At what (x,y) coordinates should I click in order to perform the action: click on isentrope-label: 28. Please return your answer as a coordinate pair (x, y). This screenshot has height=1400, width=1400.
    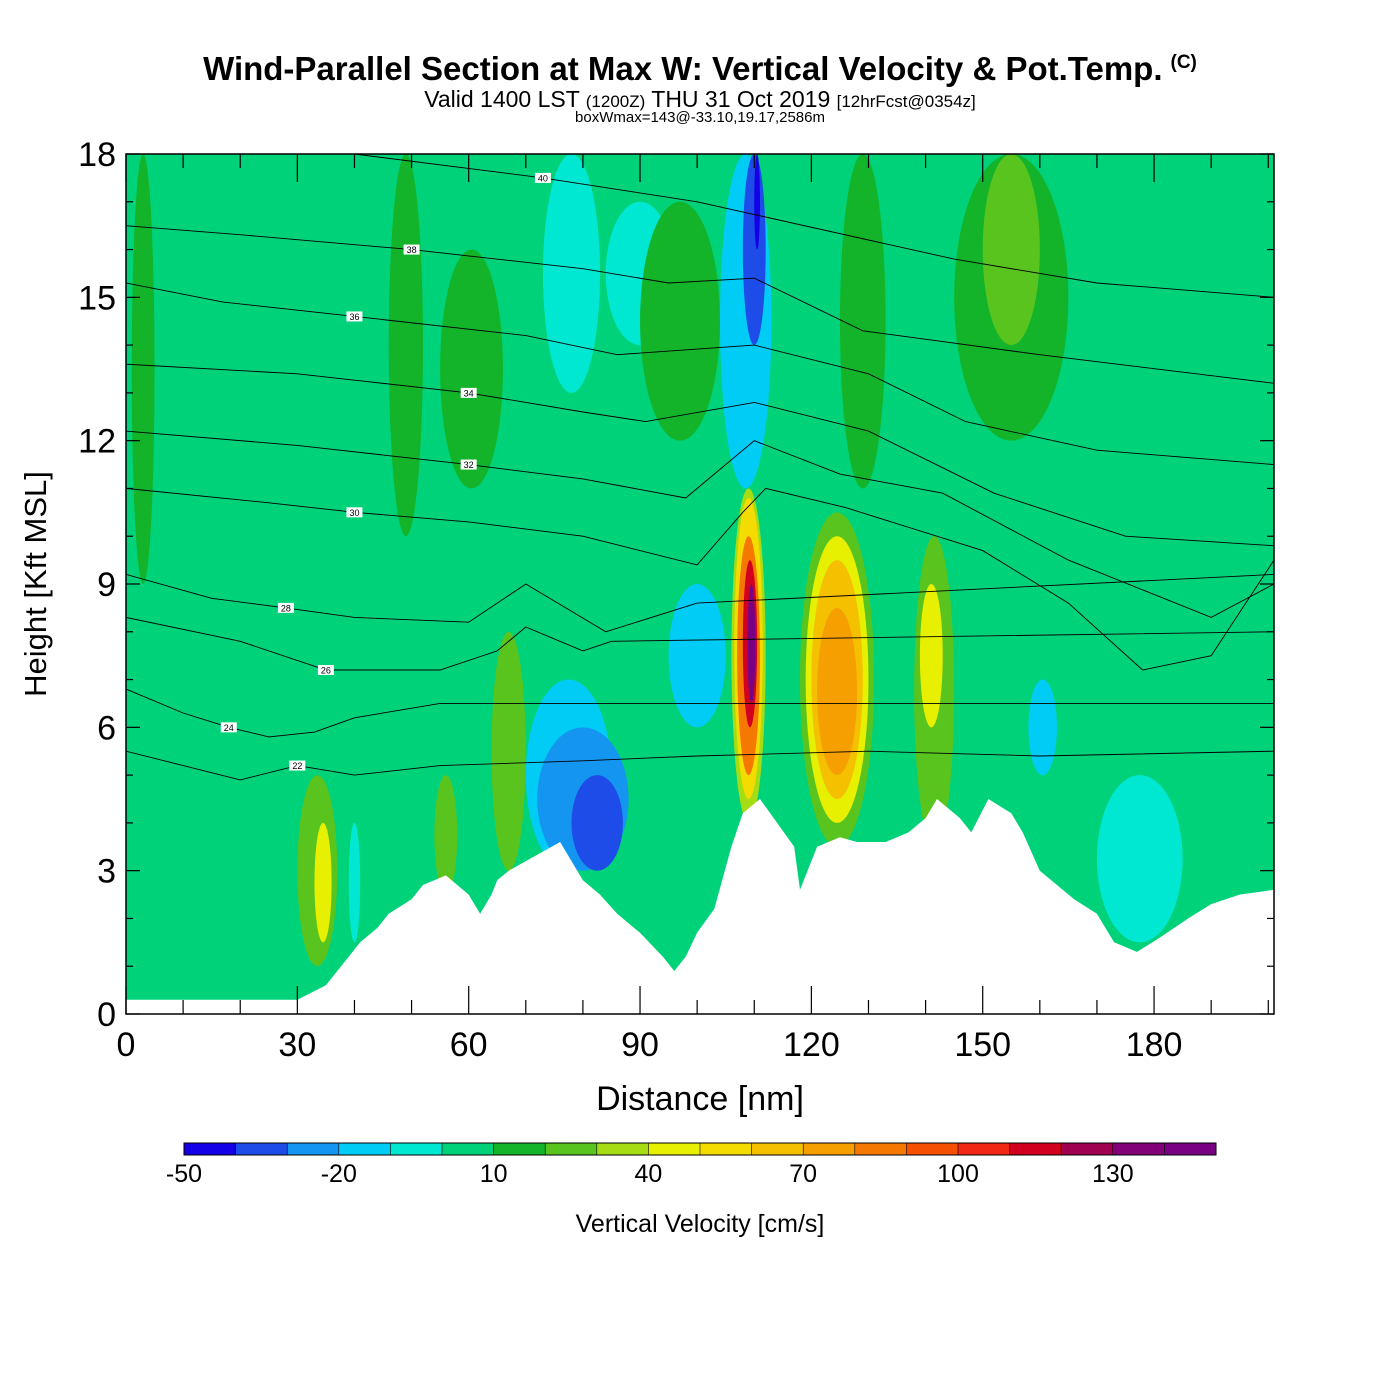
    Looking at the image, I should click on (286, 608).